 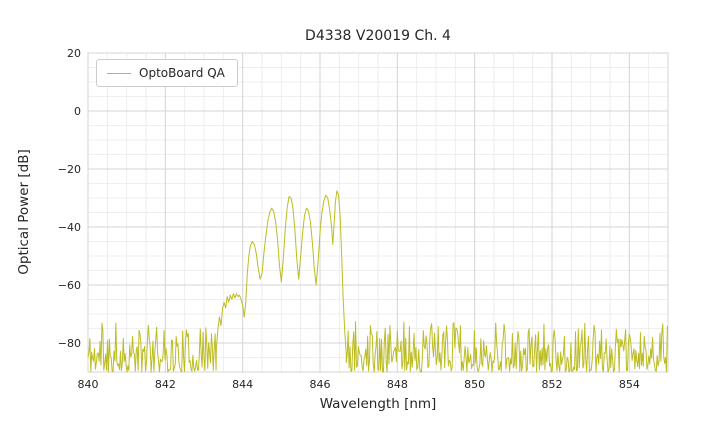 I want to click on svg-text: 20, so click(x=74, y=53).